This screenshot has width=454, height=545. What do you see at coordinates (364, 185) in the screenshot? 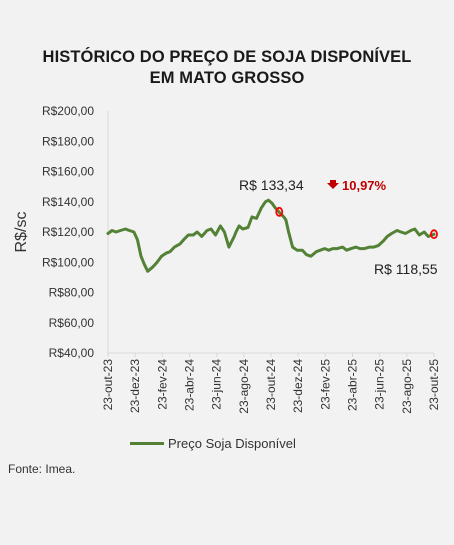
I see `annotation-percent-change: 10,97%` at bounding box center [364, 185].